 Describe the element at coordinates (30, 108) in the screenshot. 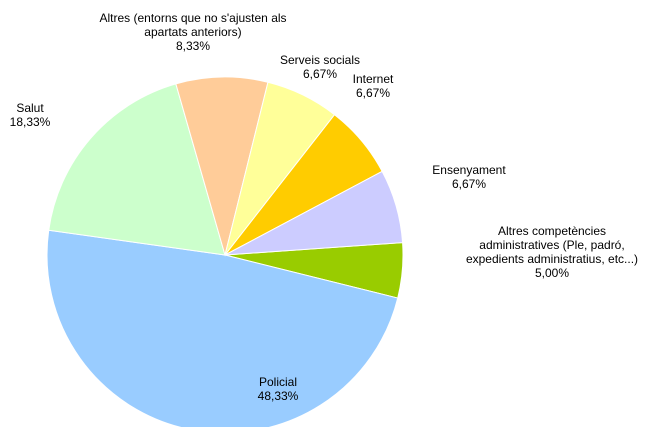

I see `slice-label-line: Salut` at that location.